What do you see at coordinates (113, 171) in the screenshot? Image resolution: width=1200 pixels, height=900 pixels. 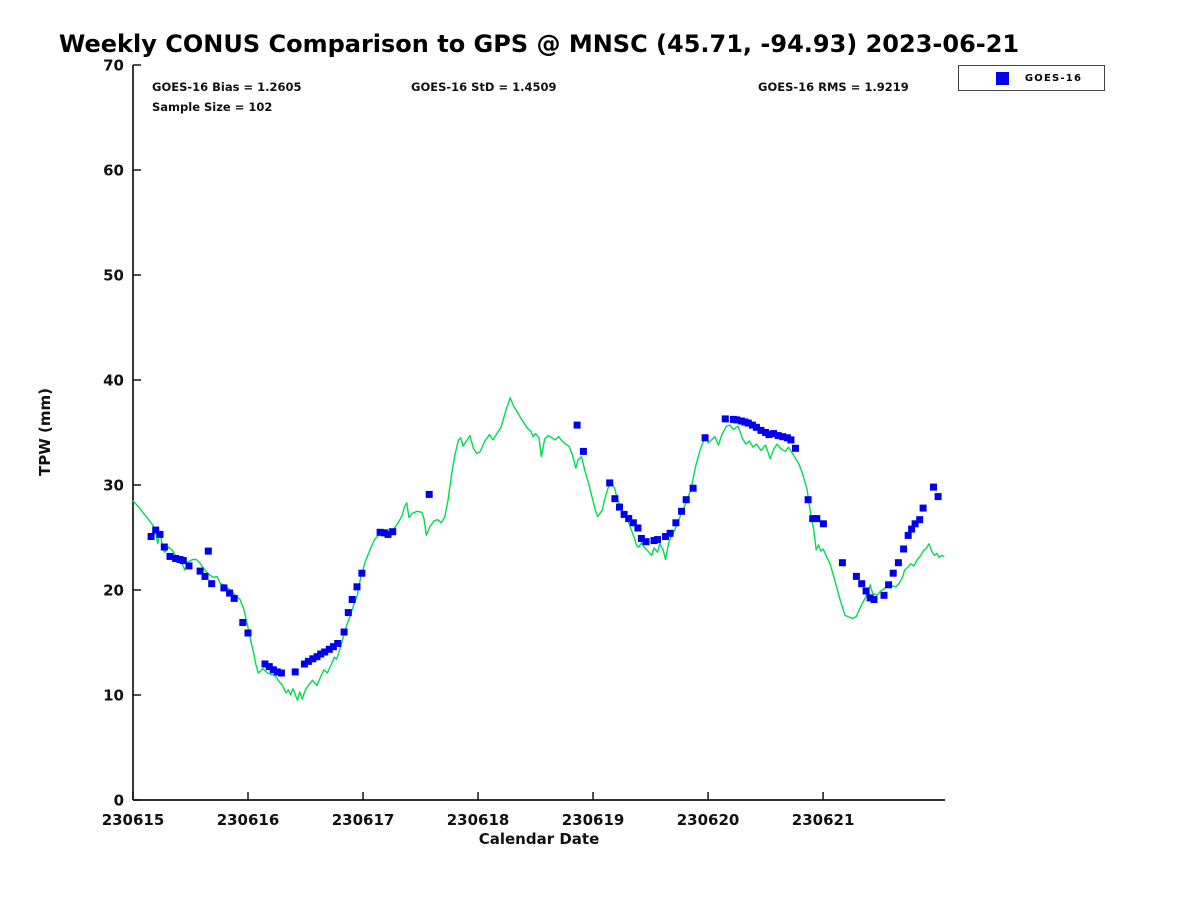 I see `y-tick-label: 60` at bounding box center [113, 171].